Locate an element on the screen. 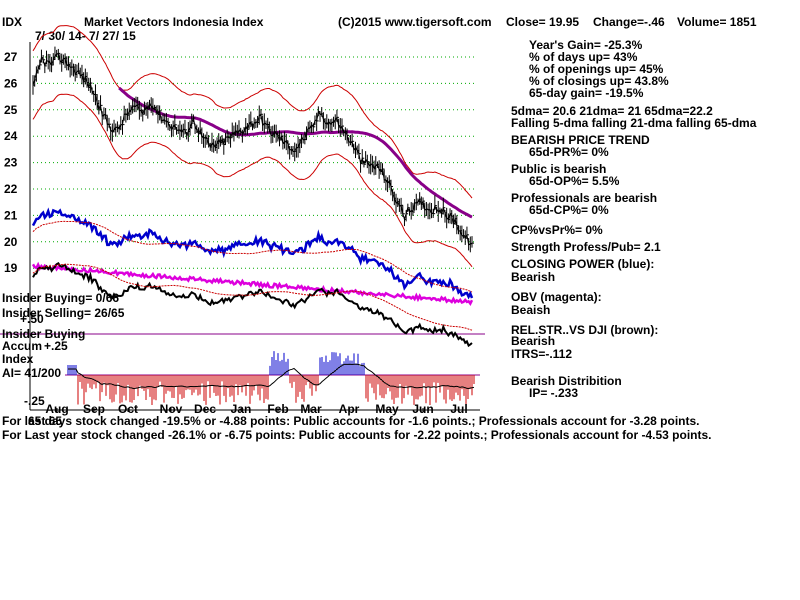 Image resolution: width=800 pixels, height=600 pixels. price-trend-title: BEARISH PRICE TREND is located at coordinates (580, 140).